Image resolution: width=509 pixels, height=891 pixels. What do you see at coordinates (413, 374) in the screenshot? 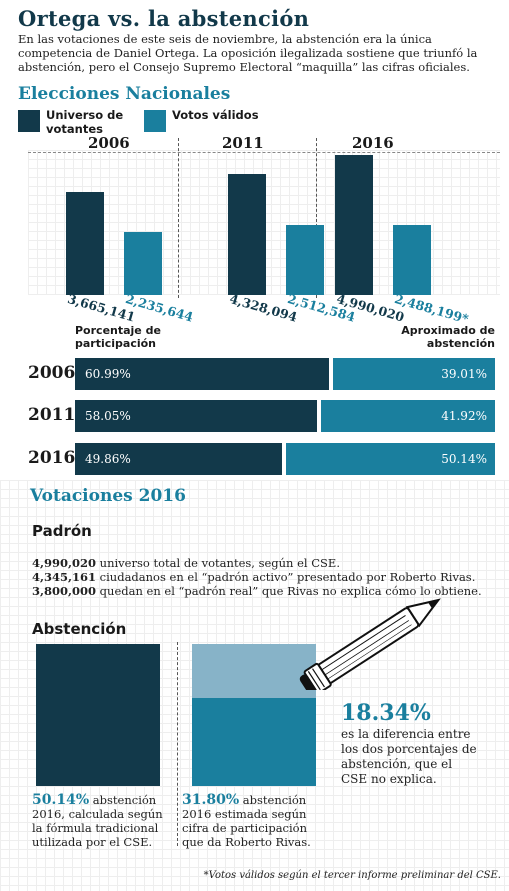
I see `bar-abstencion-2006: 39.01%` at bounding box center [413, 374].